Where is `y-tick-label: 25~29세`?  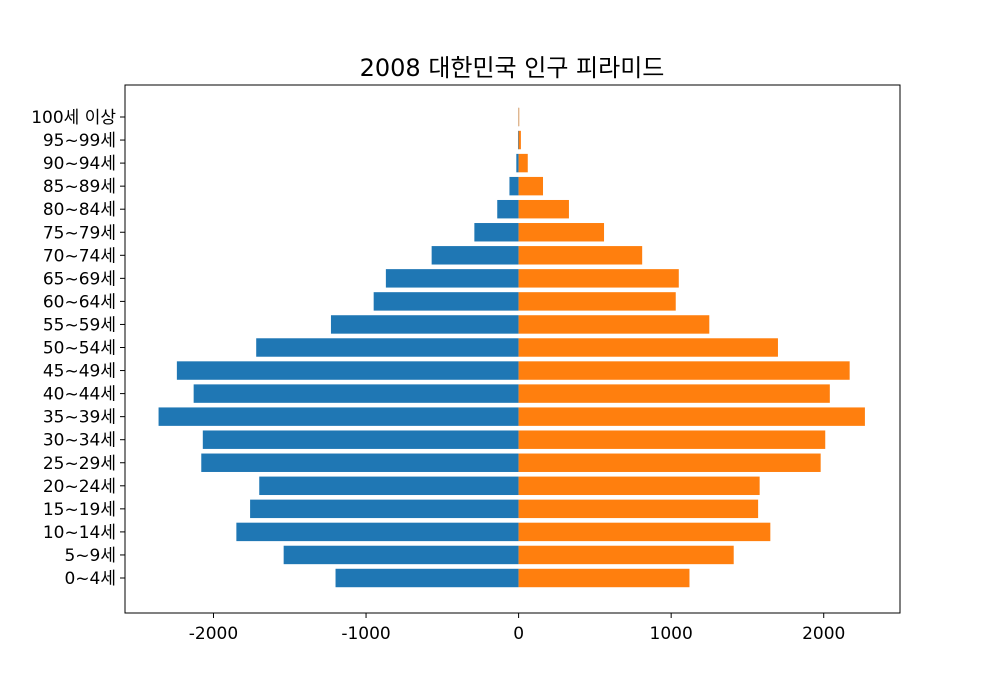 y-tick-label: 25~29세 is located at coordinates (79, 464).